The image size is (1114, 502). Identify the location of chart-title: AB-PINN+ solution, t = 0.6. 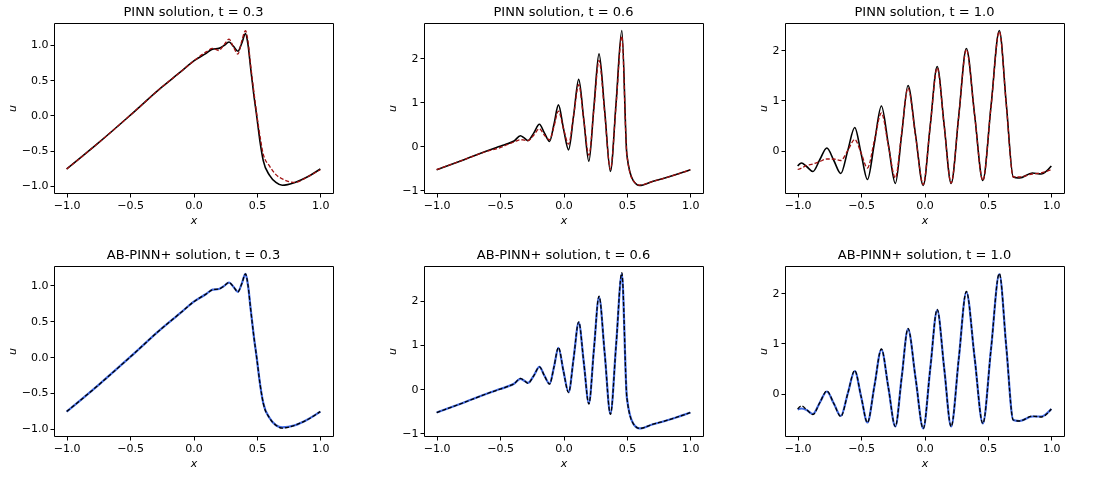
(563, 254).